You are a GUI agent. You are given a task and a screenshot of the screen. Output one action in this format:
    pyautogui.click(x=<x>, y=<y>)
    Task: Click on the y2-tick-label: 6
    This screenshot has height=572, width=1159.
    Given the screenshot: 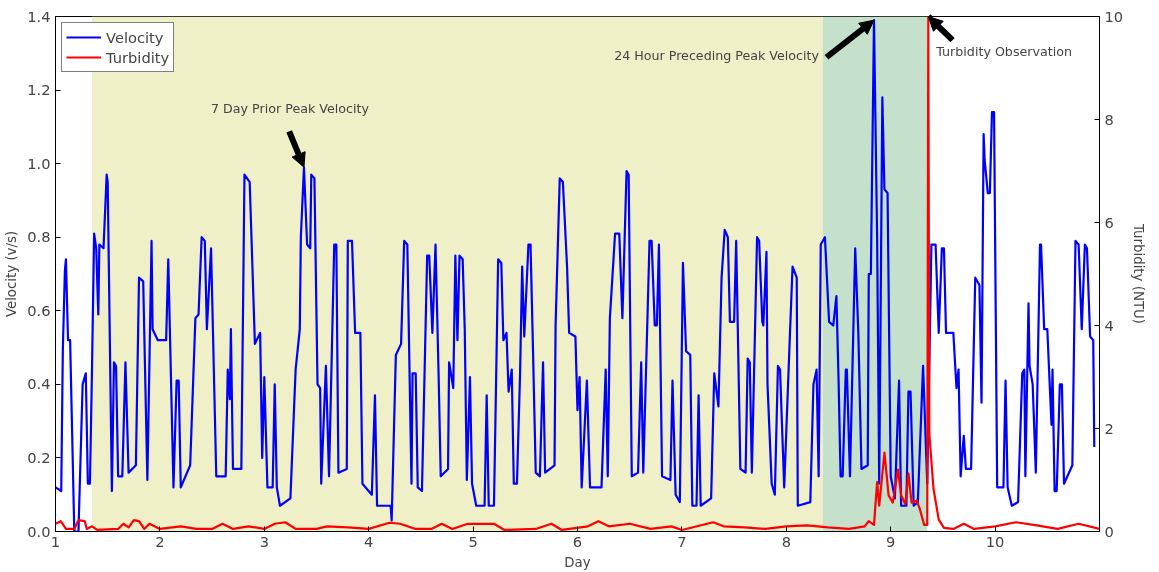 What is the action you would take?
    pyautogui.click(x=1109, y=222)
    